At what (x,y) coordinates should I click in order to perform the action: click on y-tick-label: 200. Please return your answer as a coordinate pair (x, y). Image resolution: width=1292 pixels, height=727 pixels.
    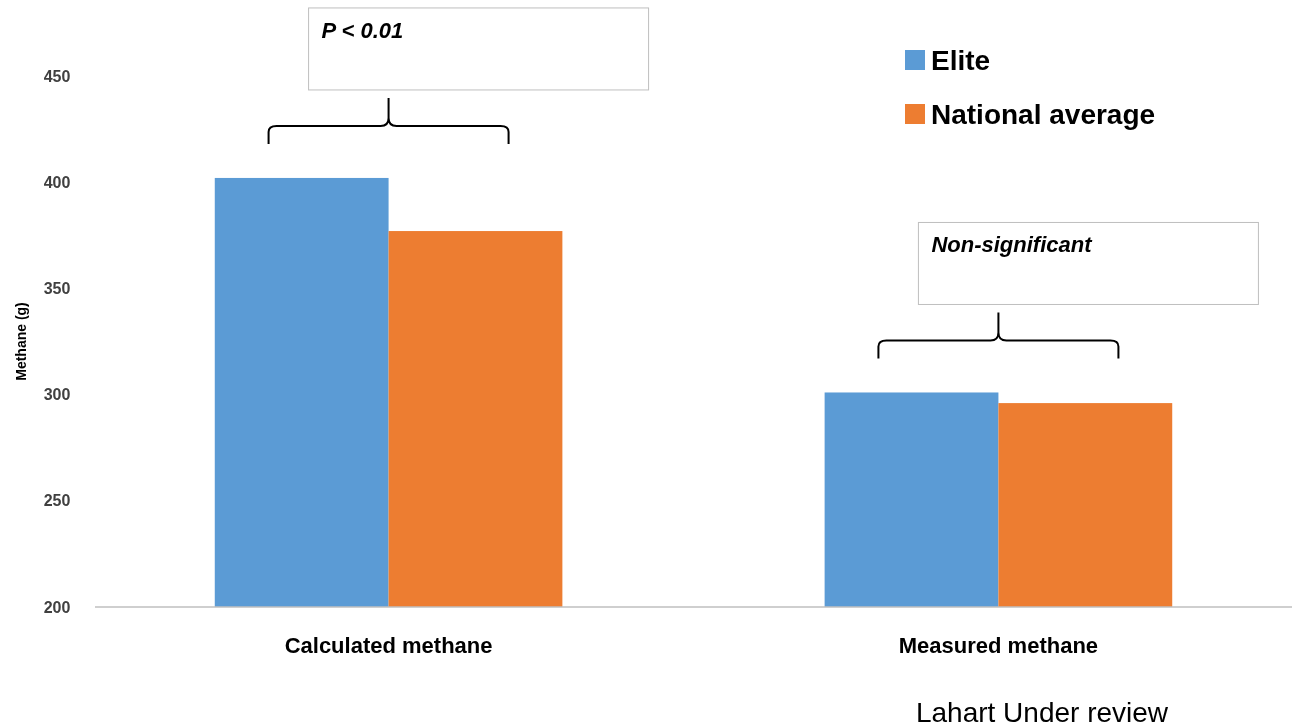
    Looking at the image, I should click on (57, 607).